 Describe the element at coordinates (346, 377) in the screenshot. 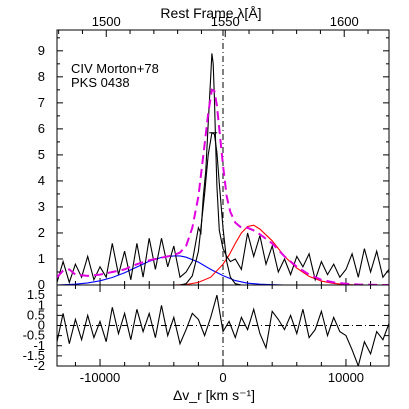

I see `resid-x-tick-label: 10000` at that location.